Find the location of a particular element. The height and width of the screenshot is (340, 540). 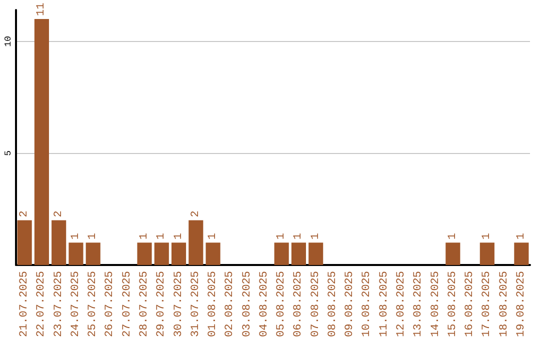

x-tick-label: 28.07.2025 is located at coordinates (144, 304).